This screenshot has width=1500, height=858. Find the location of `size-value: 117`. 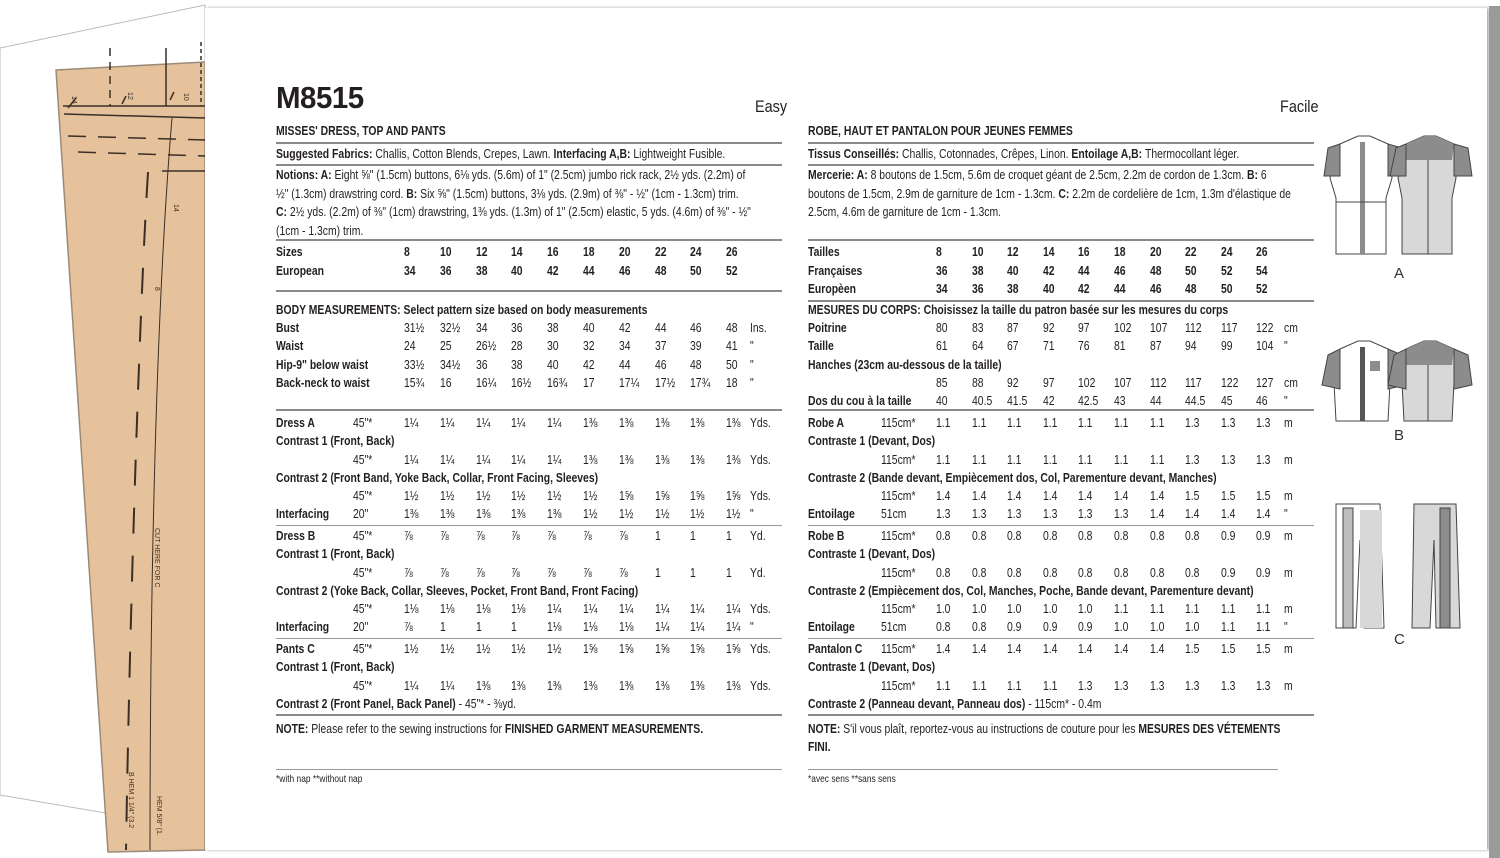

size-value: 117 is located at coordinates (1229, 327).